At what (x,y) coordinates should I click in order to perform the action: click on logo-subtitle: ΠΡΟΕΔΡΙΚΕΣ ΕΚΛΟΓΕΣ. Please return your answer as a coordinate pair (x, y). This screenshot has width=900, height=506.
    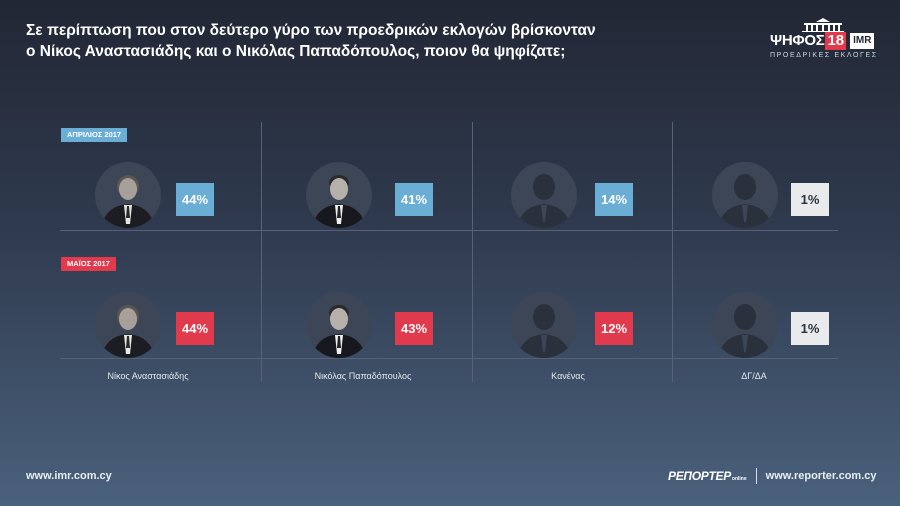
    Looking at the image, I should click on (824, 55).